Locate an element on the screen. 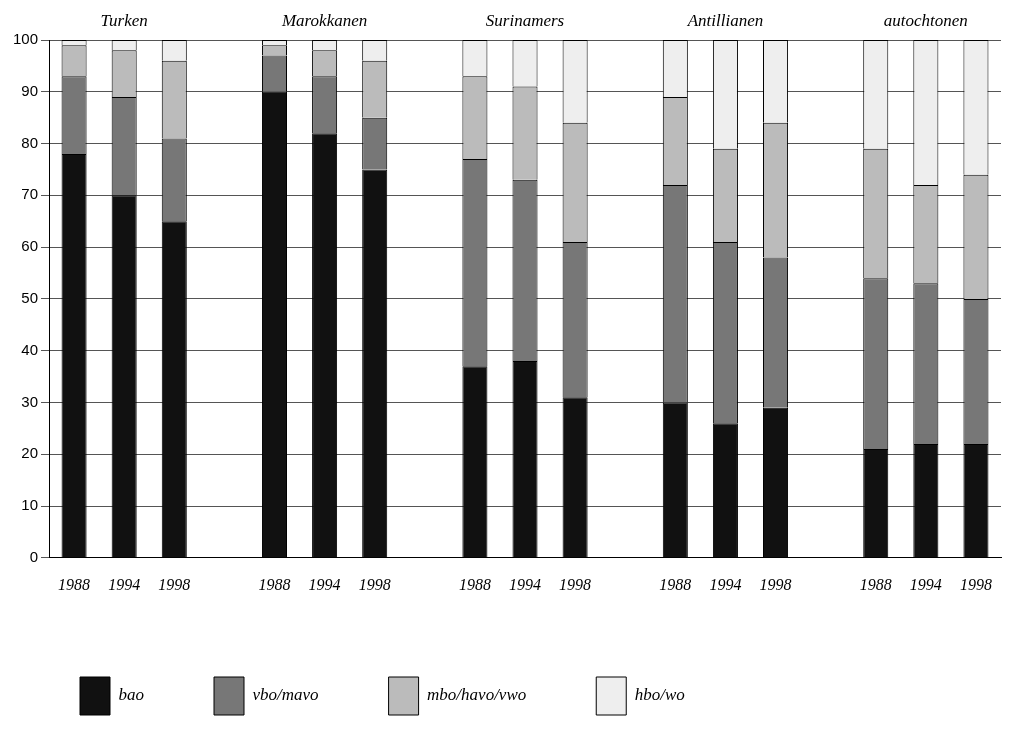 The width and height of the screenshot is (1011, 735). y-tick-label: 30 is located at coordinates (30, 401).